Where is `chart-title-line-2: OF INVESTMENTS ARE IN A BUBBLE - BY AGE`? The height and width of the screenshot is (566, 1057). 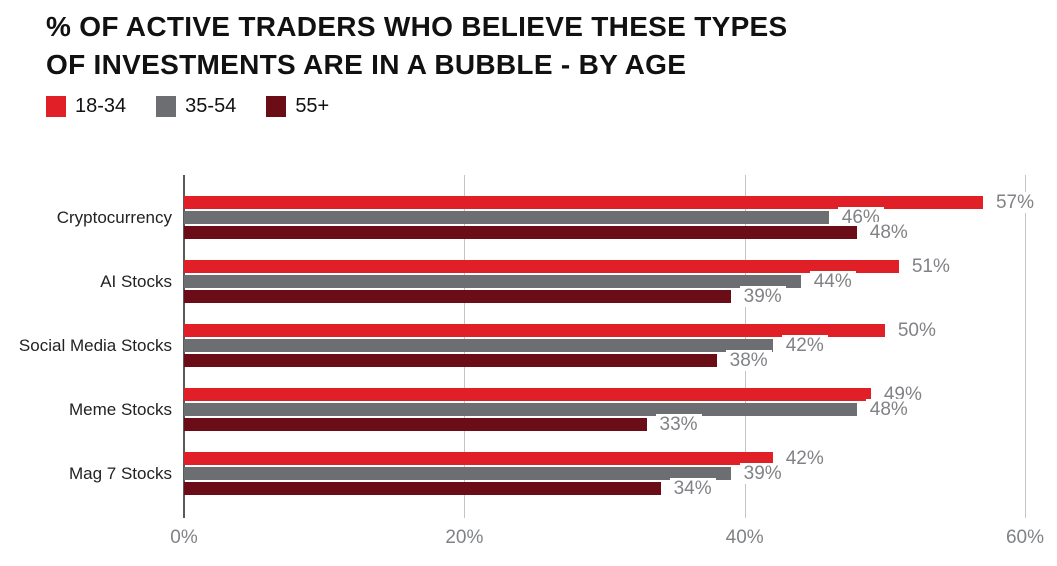 chart-title-line-2: OF INVESTMENTS ARE IN A BUBBLE - BY AGE is located at coordinates (366, 64).